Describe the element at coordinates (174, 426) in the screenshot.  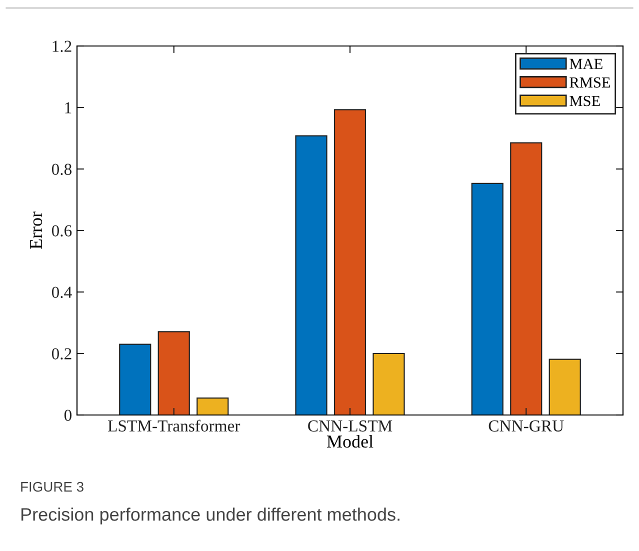
I see `x-tick-label: LSTM-Transformer` at that location.